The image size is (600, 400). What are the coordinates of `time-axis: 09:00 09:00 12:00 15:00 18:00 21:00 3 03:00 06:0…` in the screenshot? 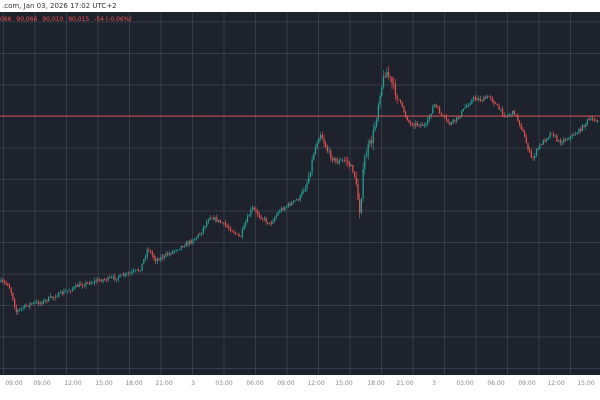 It's located at (300, 387).